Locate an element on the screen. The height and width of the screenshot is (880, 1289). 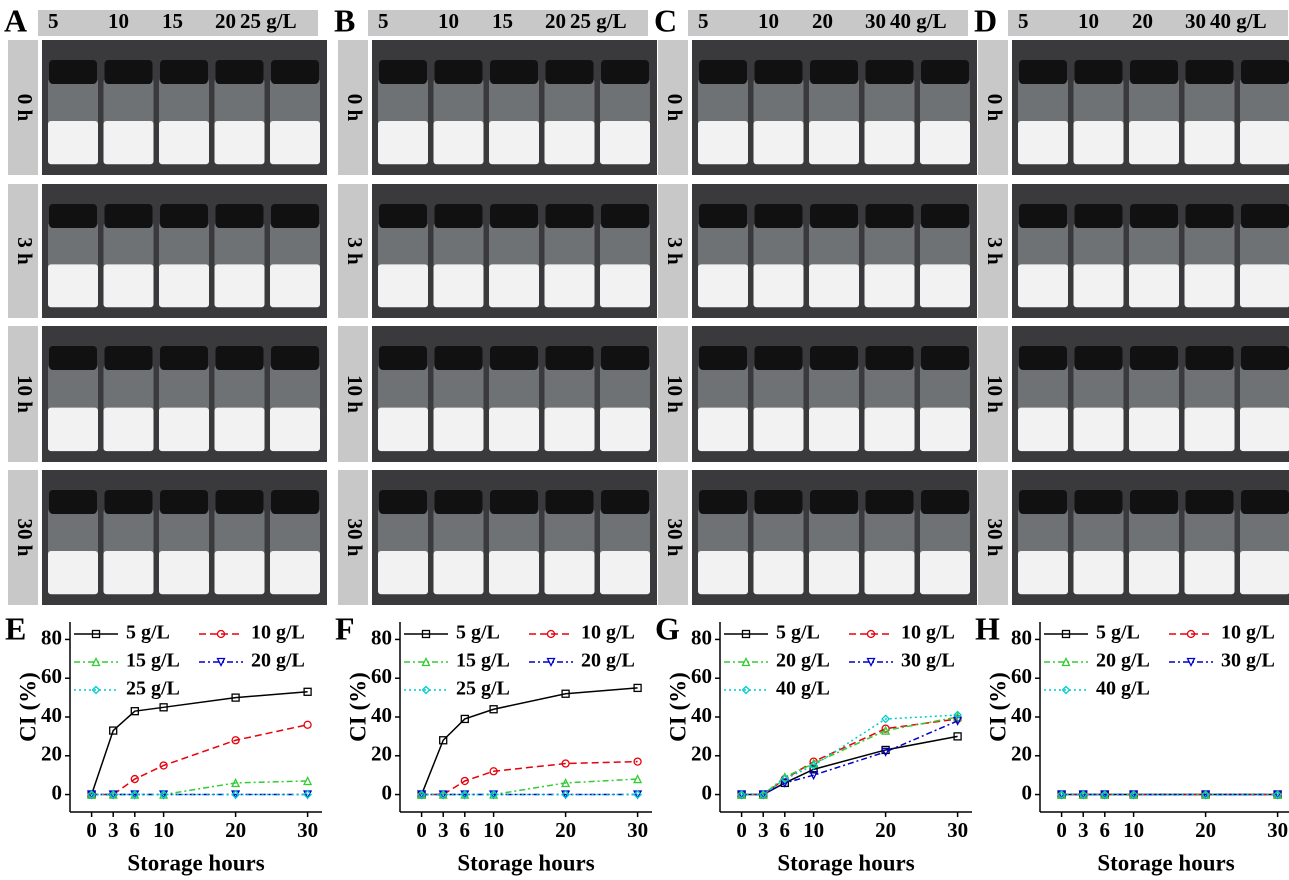
panel-letter: A is located at coordinates (15, 20).